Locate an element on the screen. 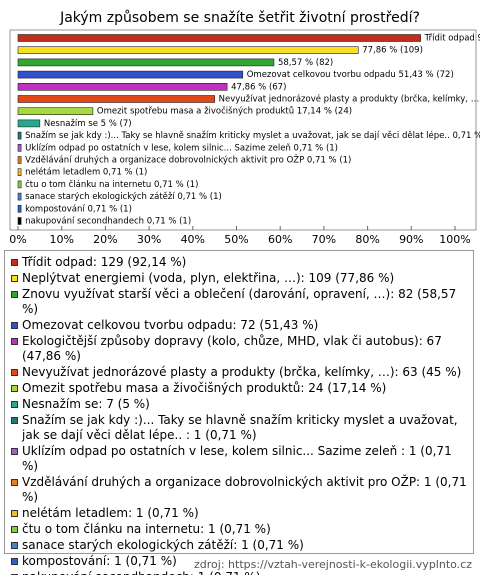  value-label: 58,57 % (82) is located at coordinates (305, 63).